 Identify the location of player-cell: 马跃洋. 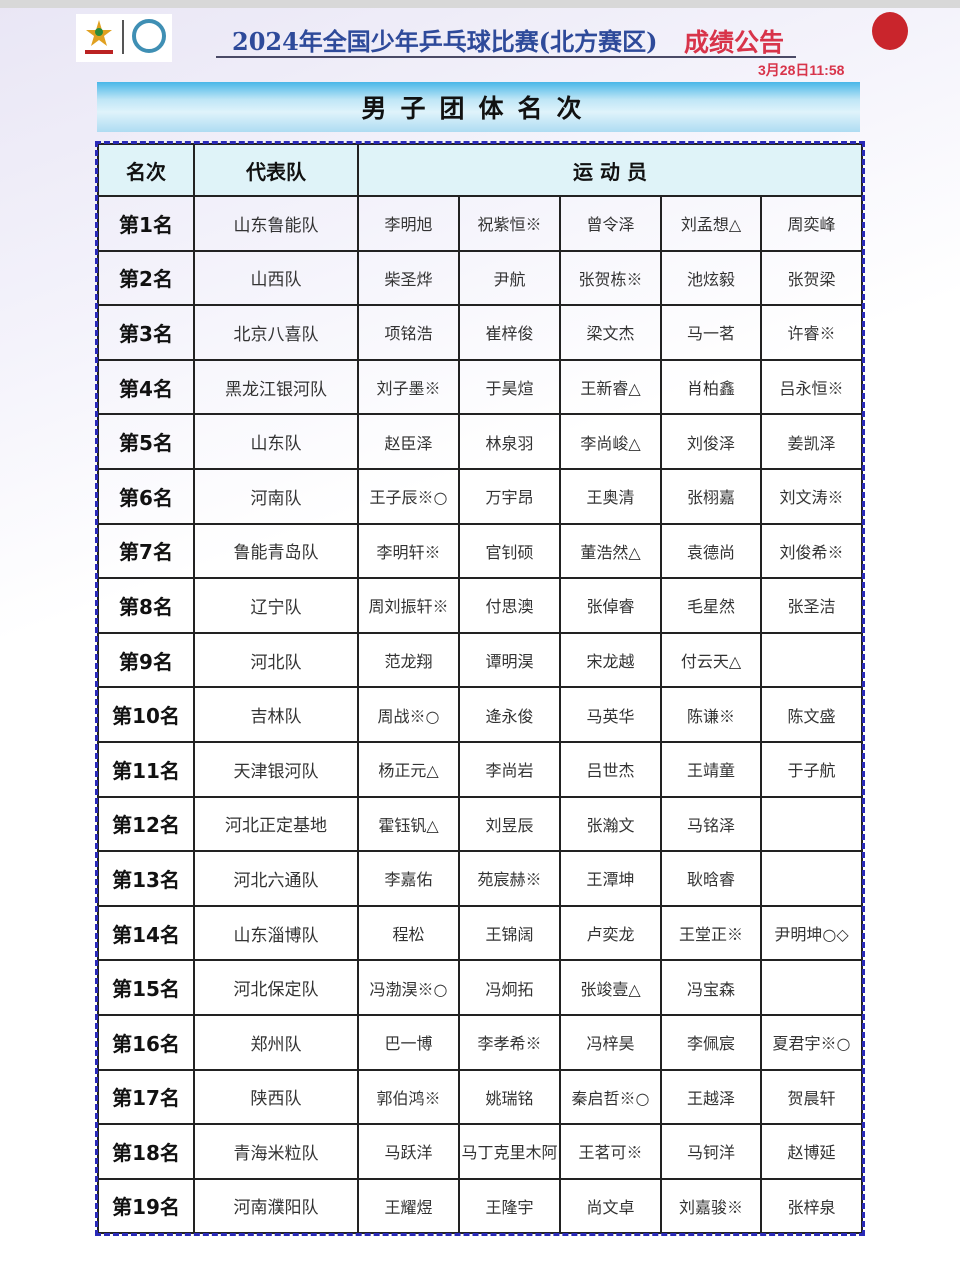
(408, 1151).